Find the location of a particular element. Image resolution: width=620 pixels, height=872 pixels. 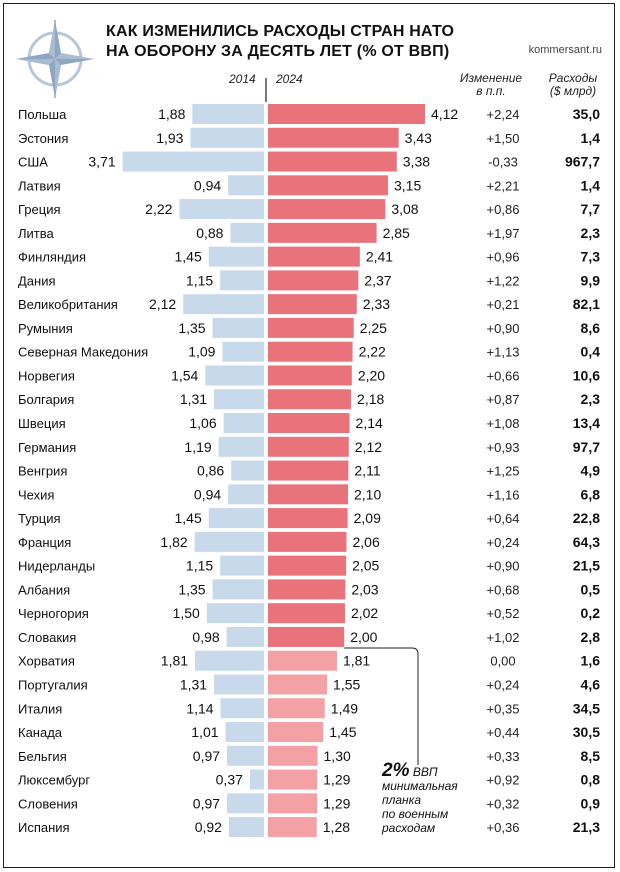

value-label-2024: 2,22 is located at coordinates (372, 352).